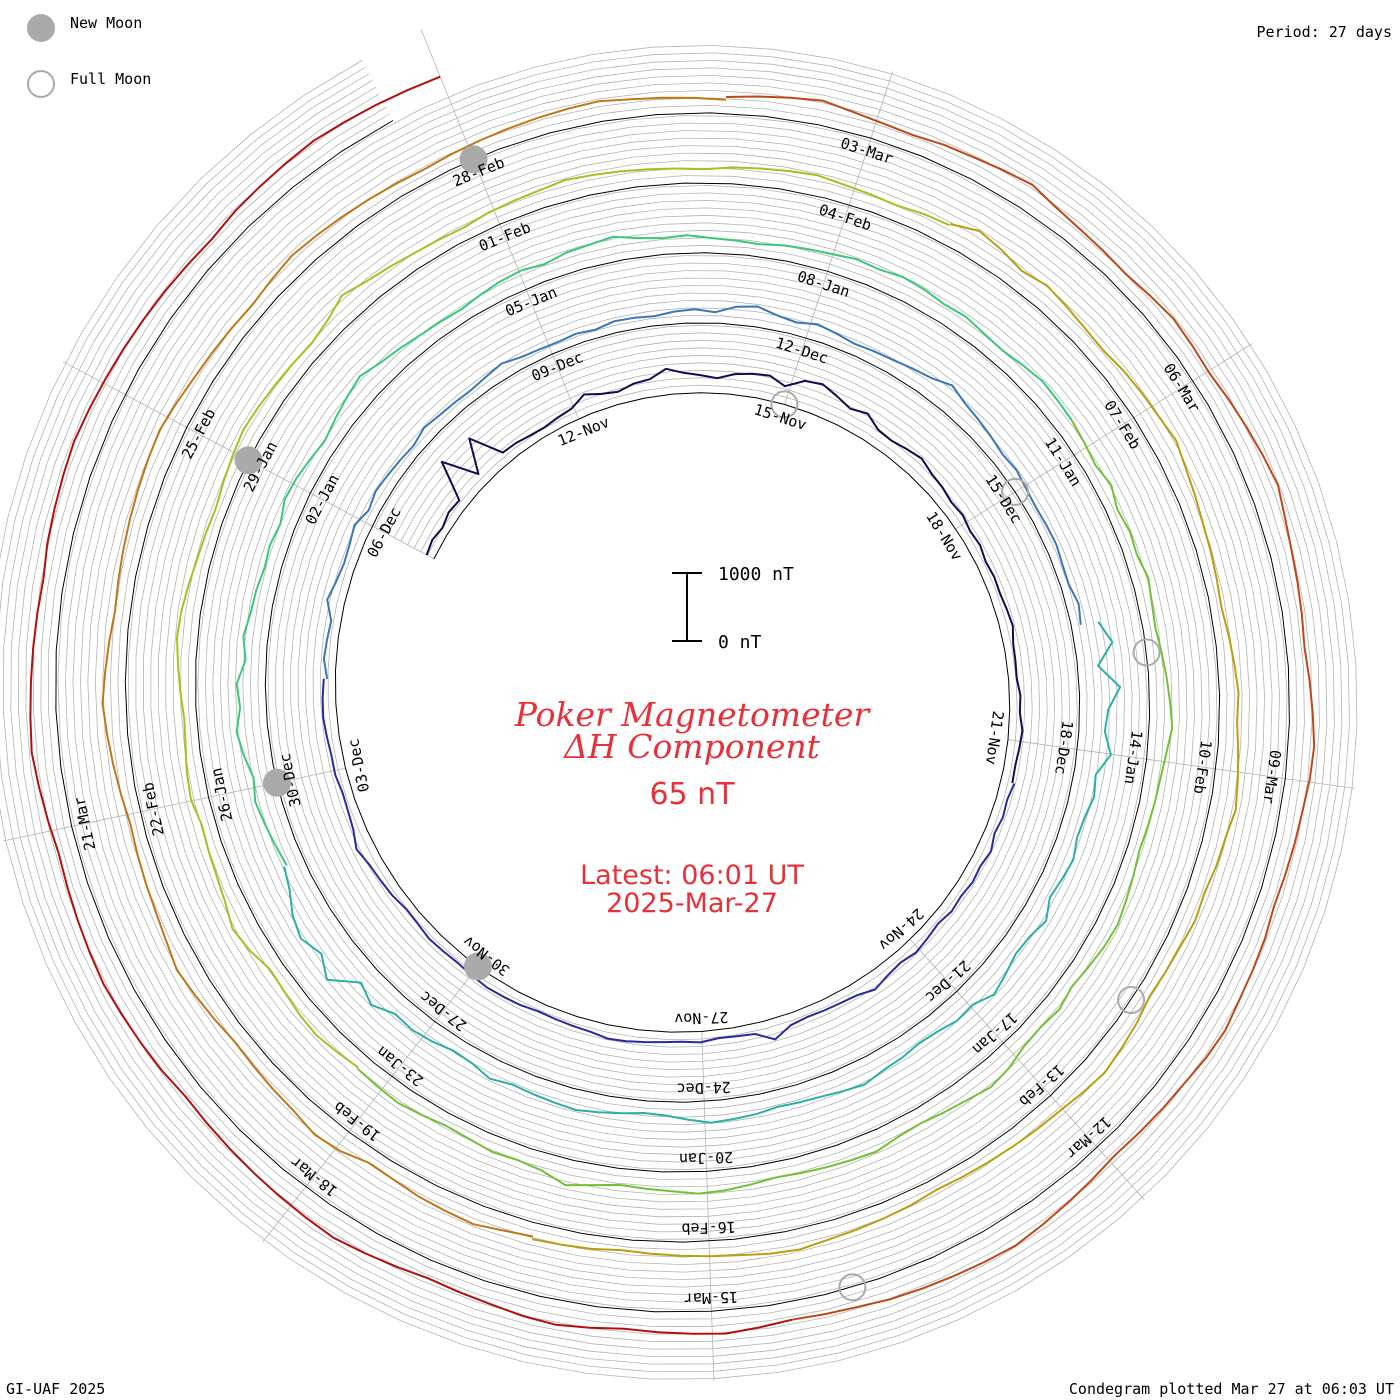 This screenshot has height=1400, width=1400. Describe the element at coordinates (1231, 1389) in the screenshot. I see `footer-plotted: Condegram plotted Mar 27 at 06:03 UT` at that location.